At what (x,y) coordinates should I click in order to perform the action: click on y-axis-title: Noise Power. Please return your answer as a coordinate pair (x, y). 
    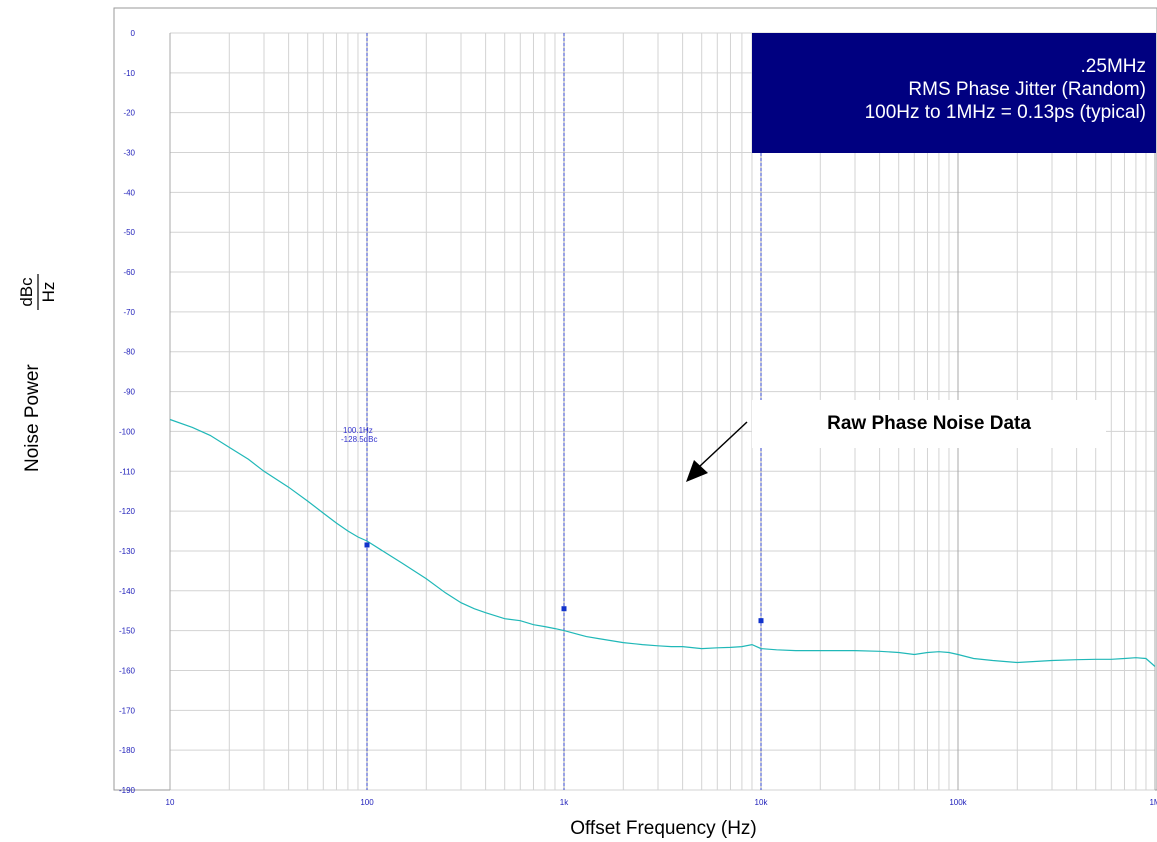
    Looking at the image, I should click on (32, 418).